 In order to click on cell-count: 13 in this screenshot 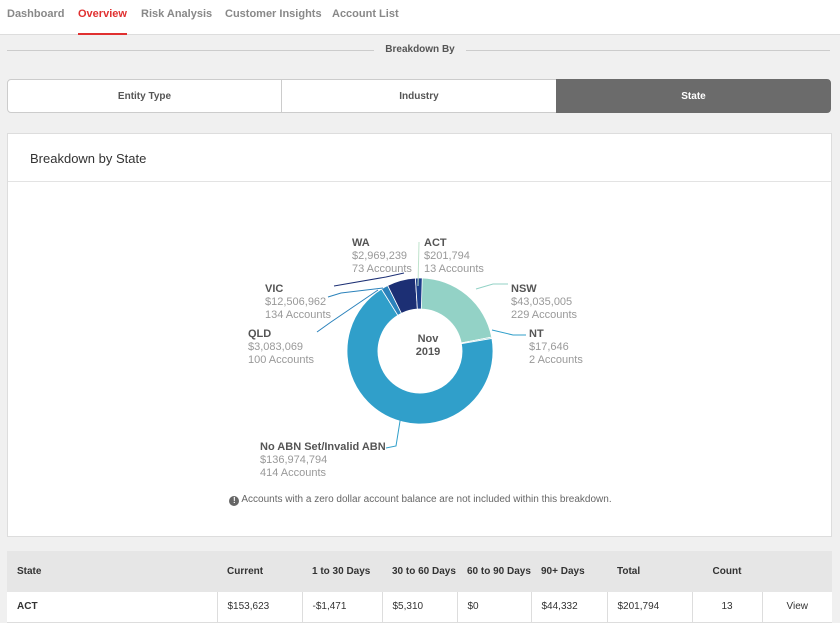, I will do `click(727, 607)`.